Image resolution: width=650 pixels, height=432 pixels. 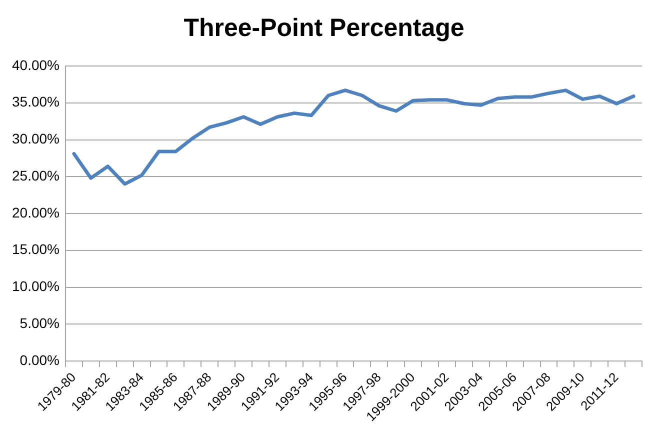 I want to click on chart-title: Three-Point Percentage, so click(x=324, y=28).